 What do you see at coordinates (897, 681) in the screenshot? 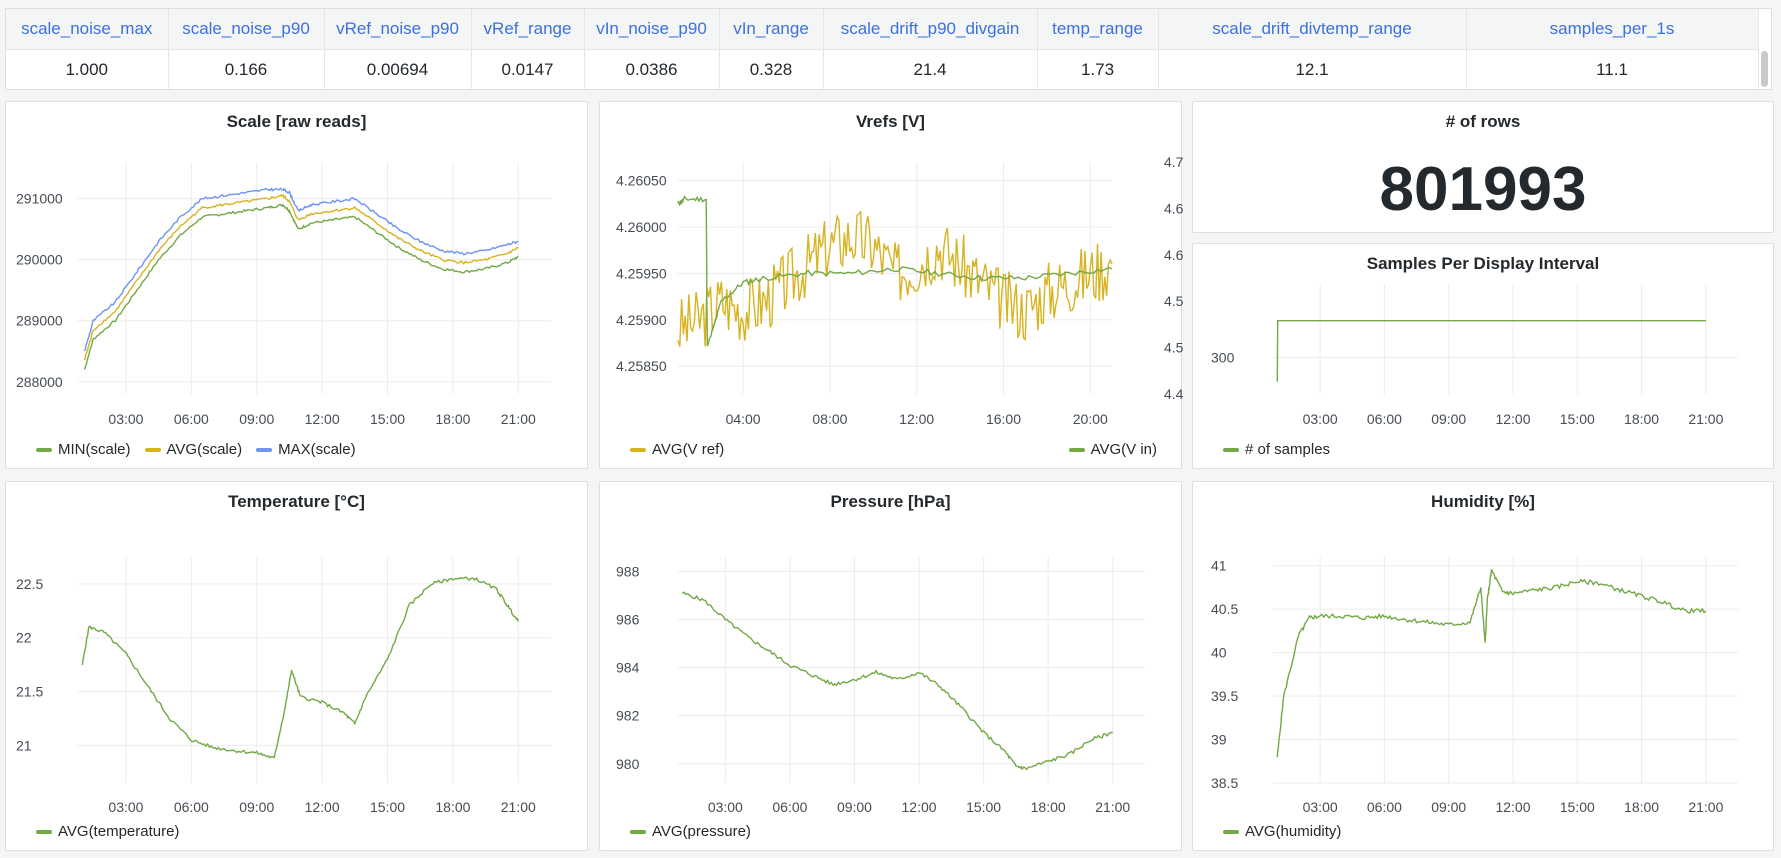
I see `pressure-series-line` at bounding box center [897, 681].